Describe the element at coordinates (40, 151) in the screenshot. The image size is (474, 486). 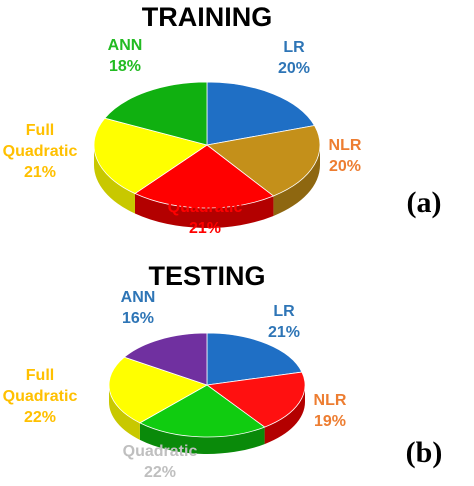
I see `slice-label-full-quadratic: Full Quadratic 21%` at that location.